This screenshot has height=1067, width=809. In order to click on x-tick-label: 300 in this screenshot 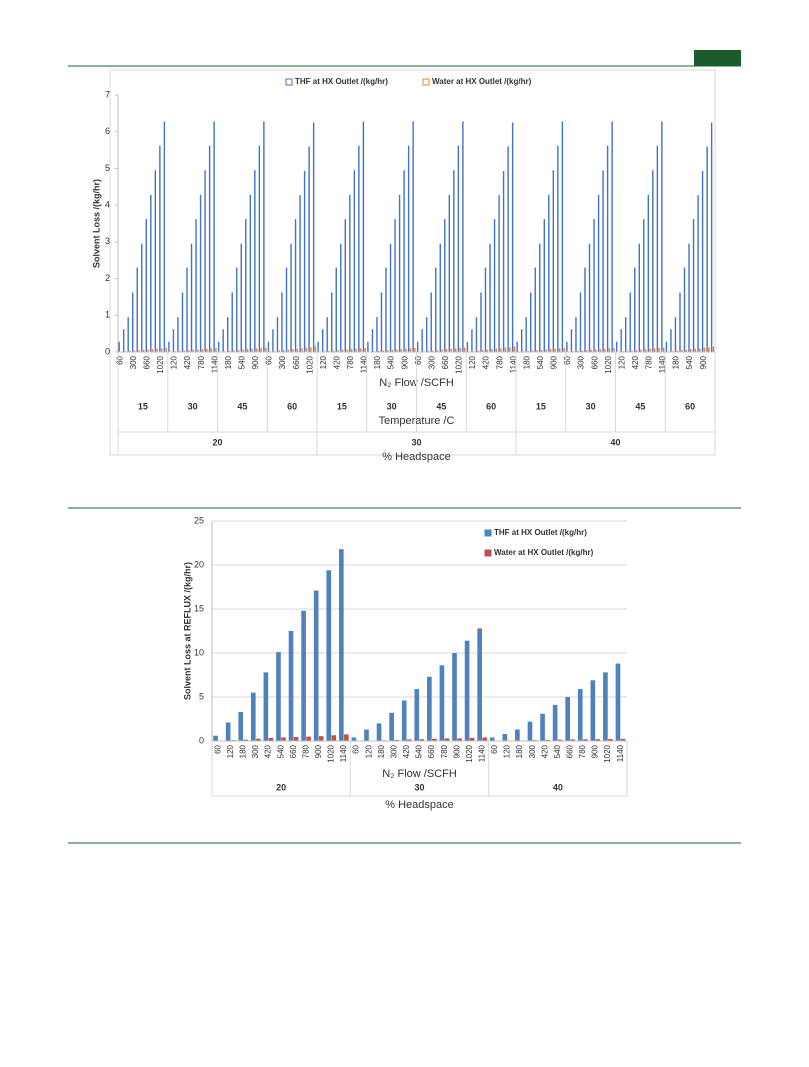, I will do `click(133, 362)`.